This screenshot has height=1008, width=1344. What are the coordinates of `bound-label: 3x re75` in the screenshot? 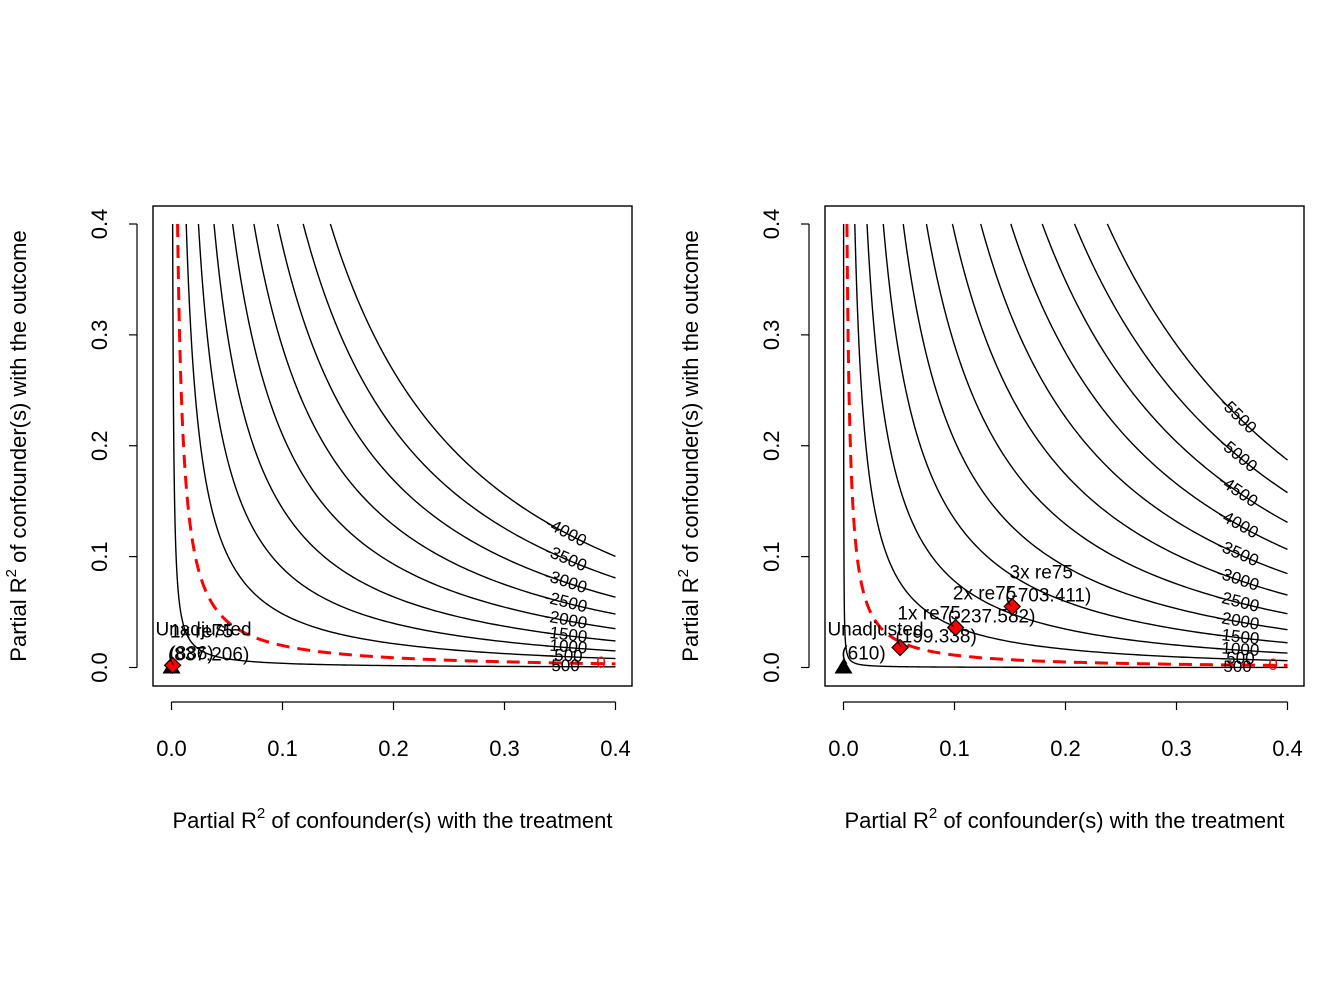 It's located at (1041, 573).